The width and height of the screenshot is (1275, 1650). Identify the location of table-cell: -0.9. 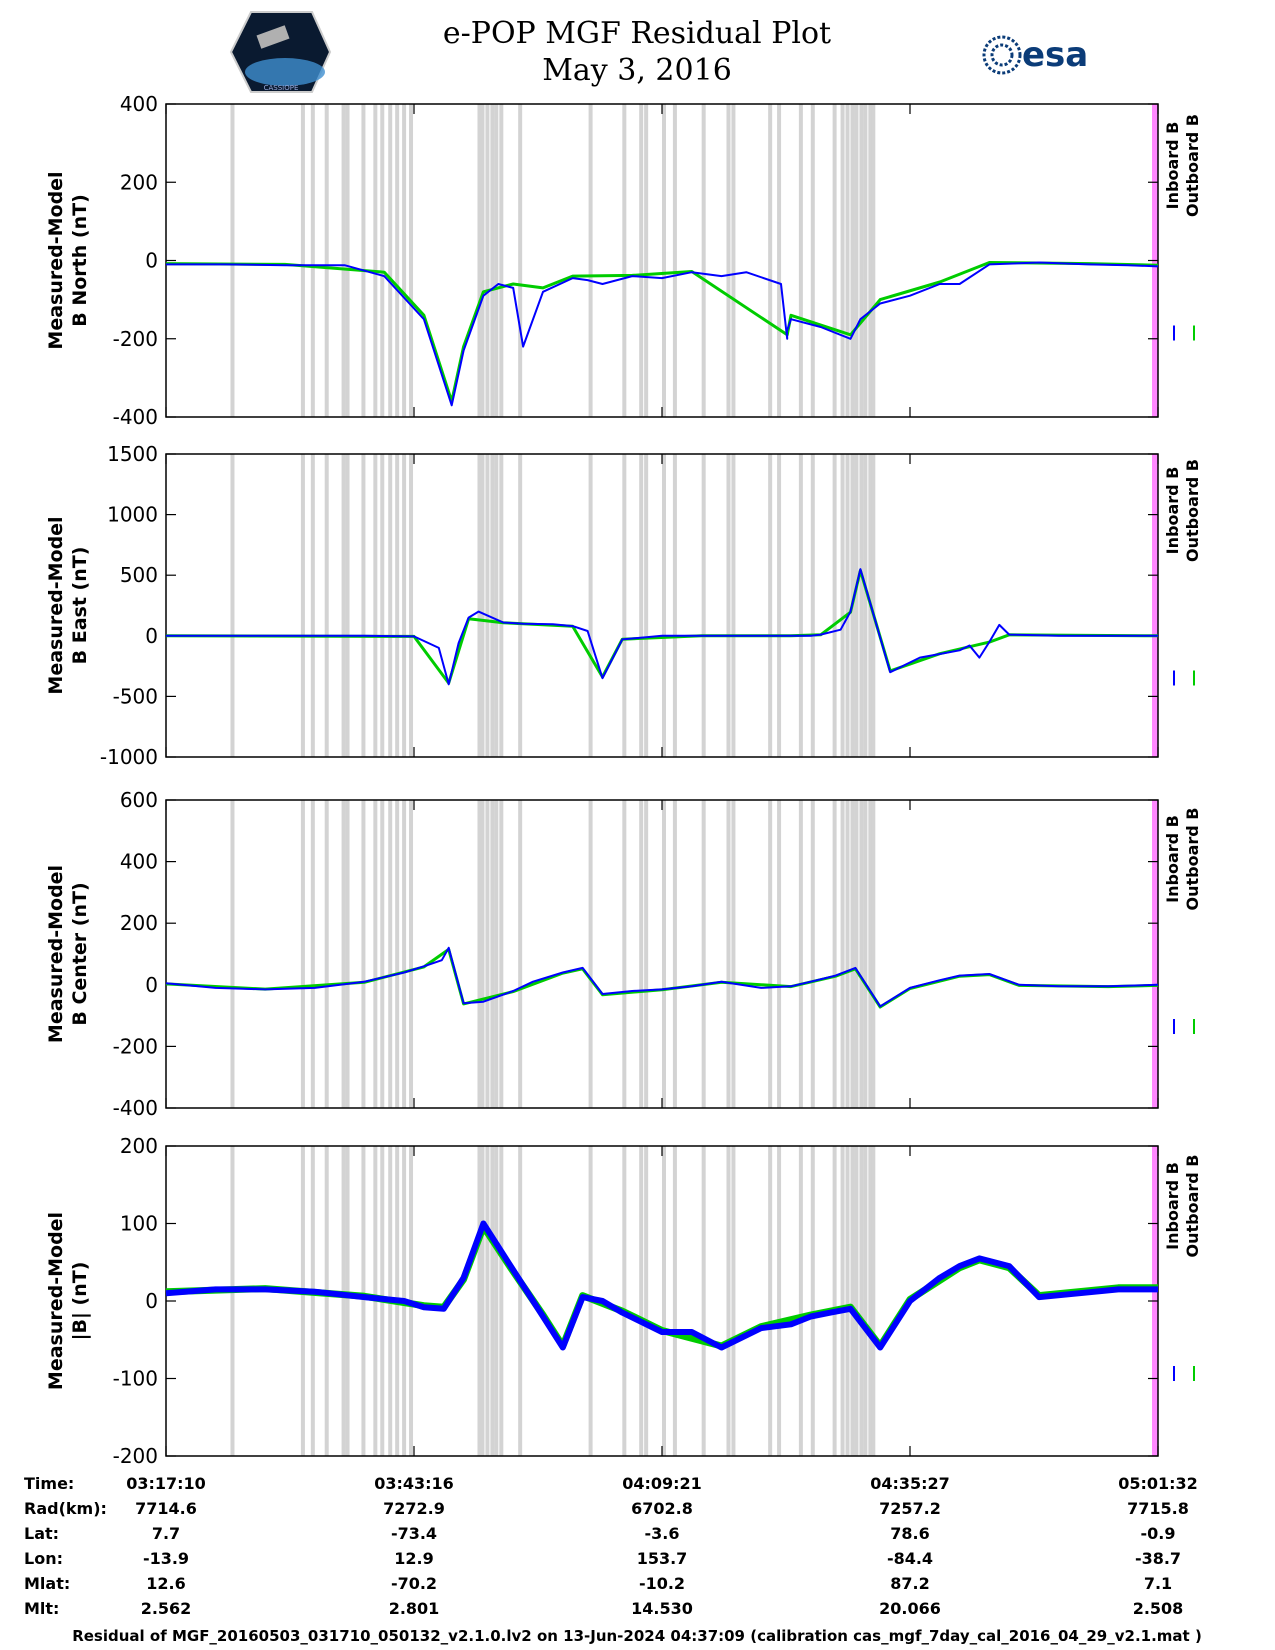
(1158, 1533).